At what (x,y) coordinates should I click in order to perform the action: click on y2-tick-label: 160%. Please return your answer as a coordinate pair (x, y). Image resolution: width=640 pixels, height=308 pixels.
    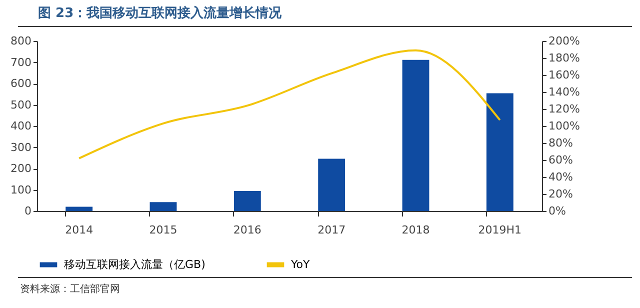
    Looking at the image, I should click on (564, 75).